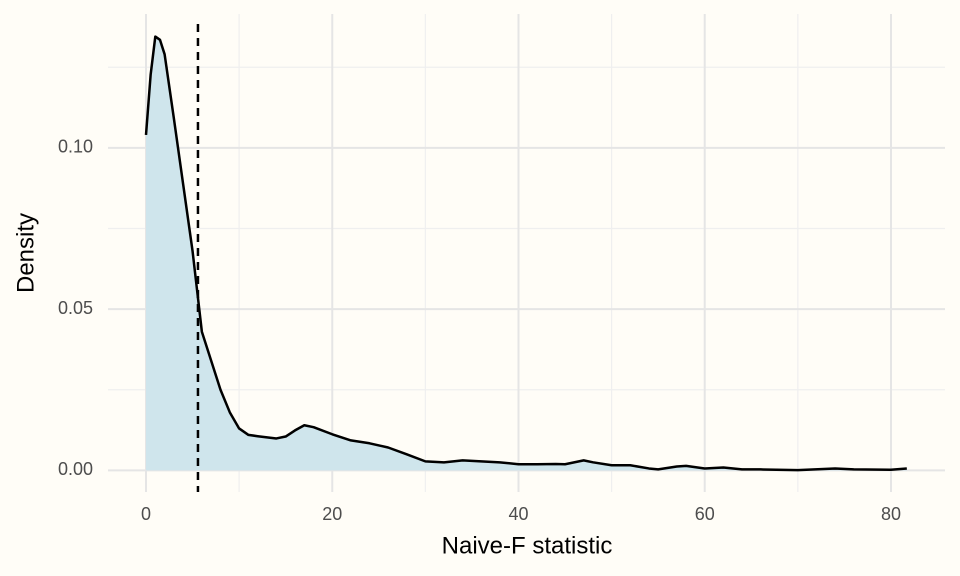  I want to click on x-tick-label: 60, so click(705, 514).